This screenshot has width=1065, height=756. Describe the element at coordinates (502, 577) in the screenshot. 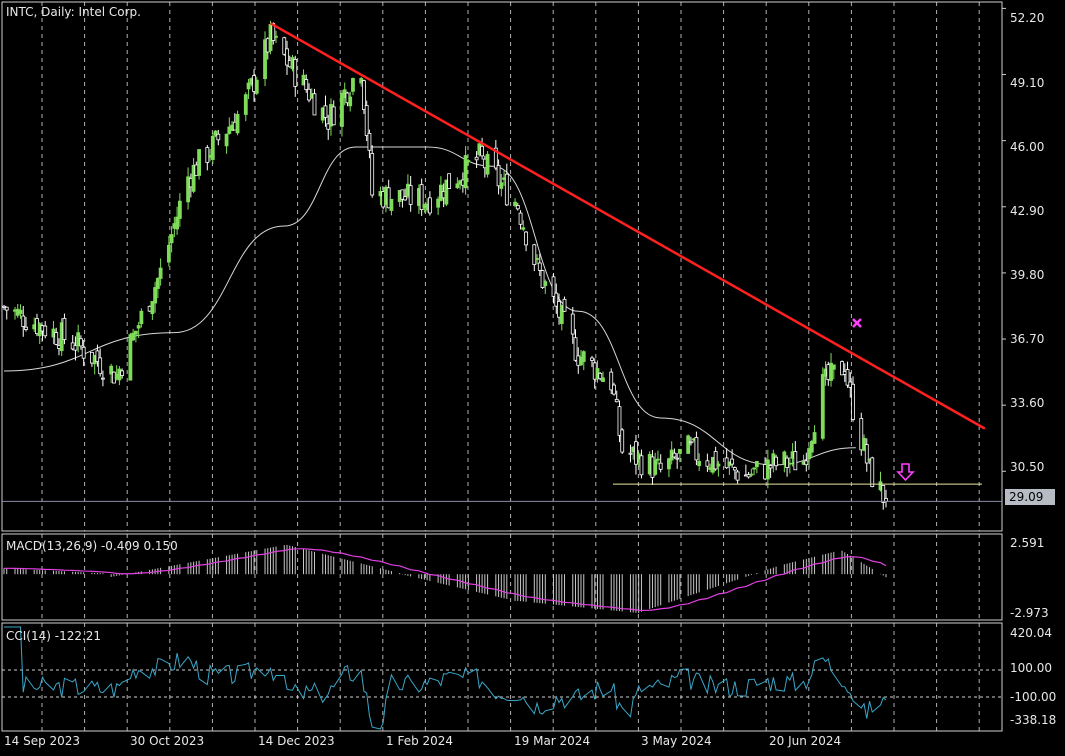

I see `panel-border` at that location.